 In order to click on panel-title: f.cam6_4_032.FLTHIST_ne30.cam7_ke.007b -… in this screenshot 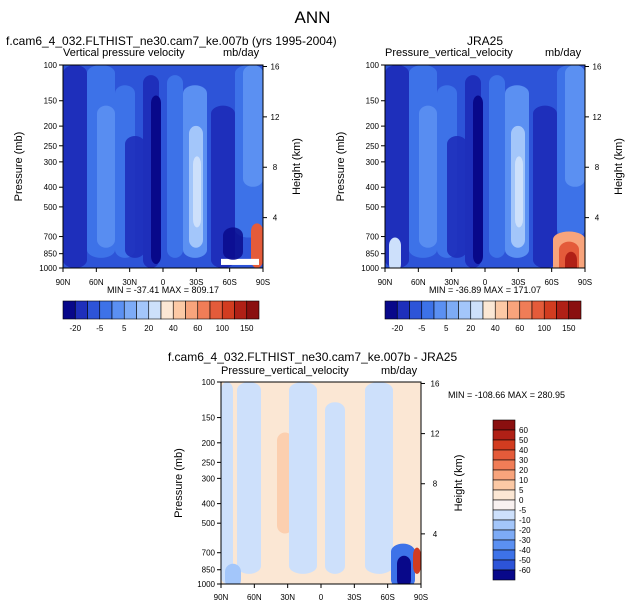, I will do `click(312, 357)`.